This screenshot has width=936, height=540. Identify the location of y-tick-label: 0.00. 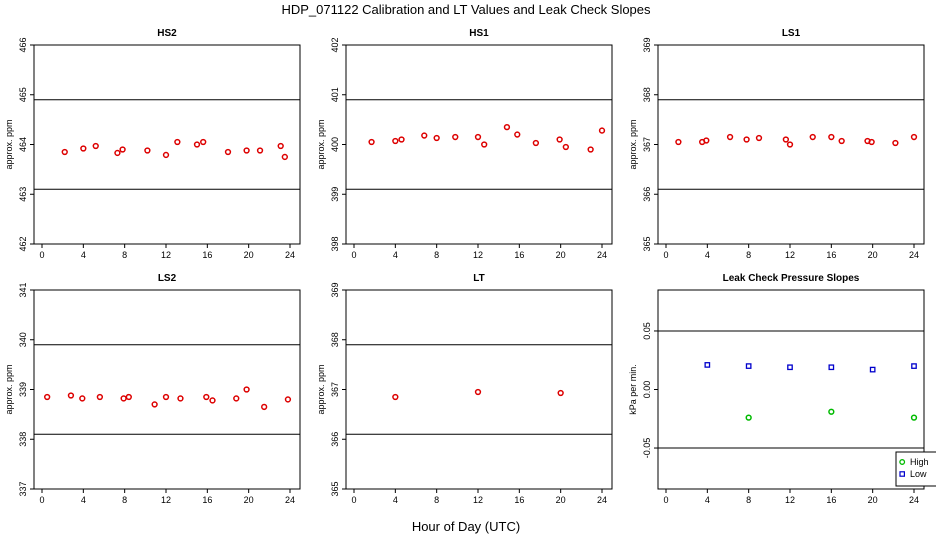
(647, 390).